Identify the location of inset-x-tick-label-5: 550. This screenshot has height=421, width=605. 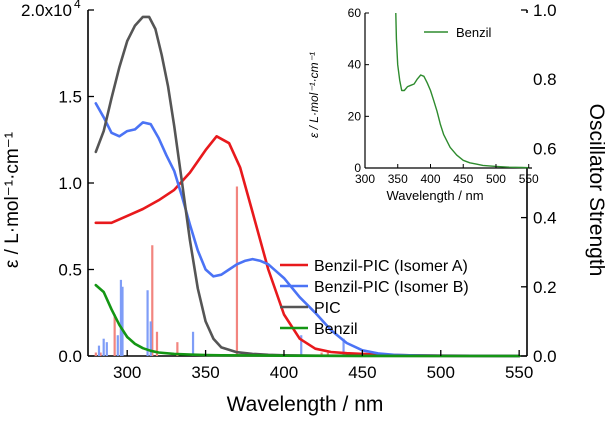
(529, 179).